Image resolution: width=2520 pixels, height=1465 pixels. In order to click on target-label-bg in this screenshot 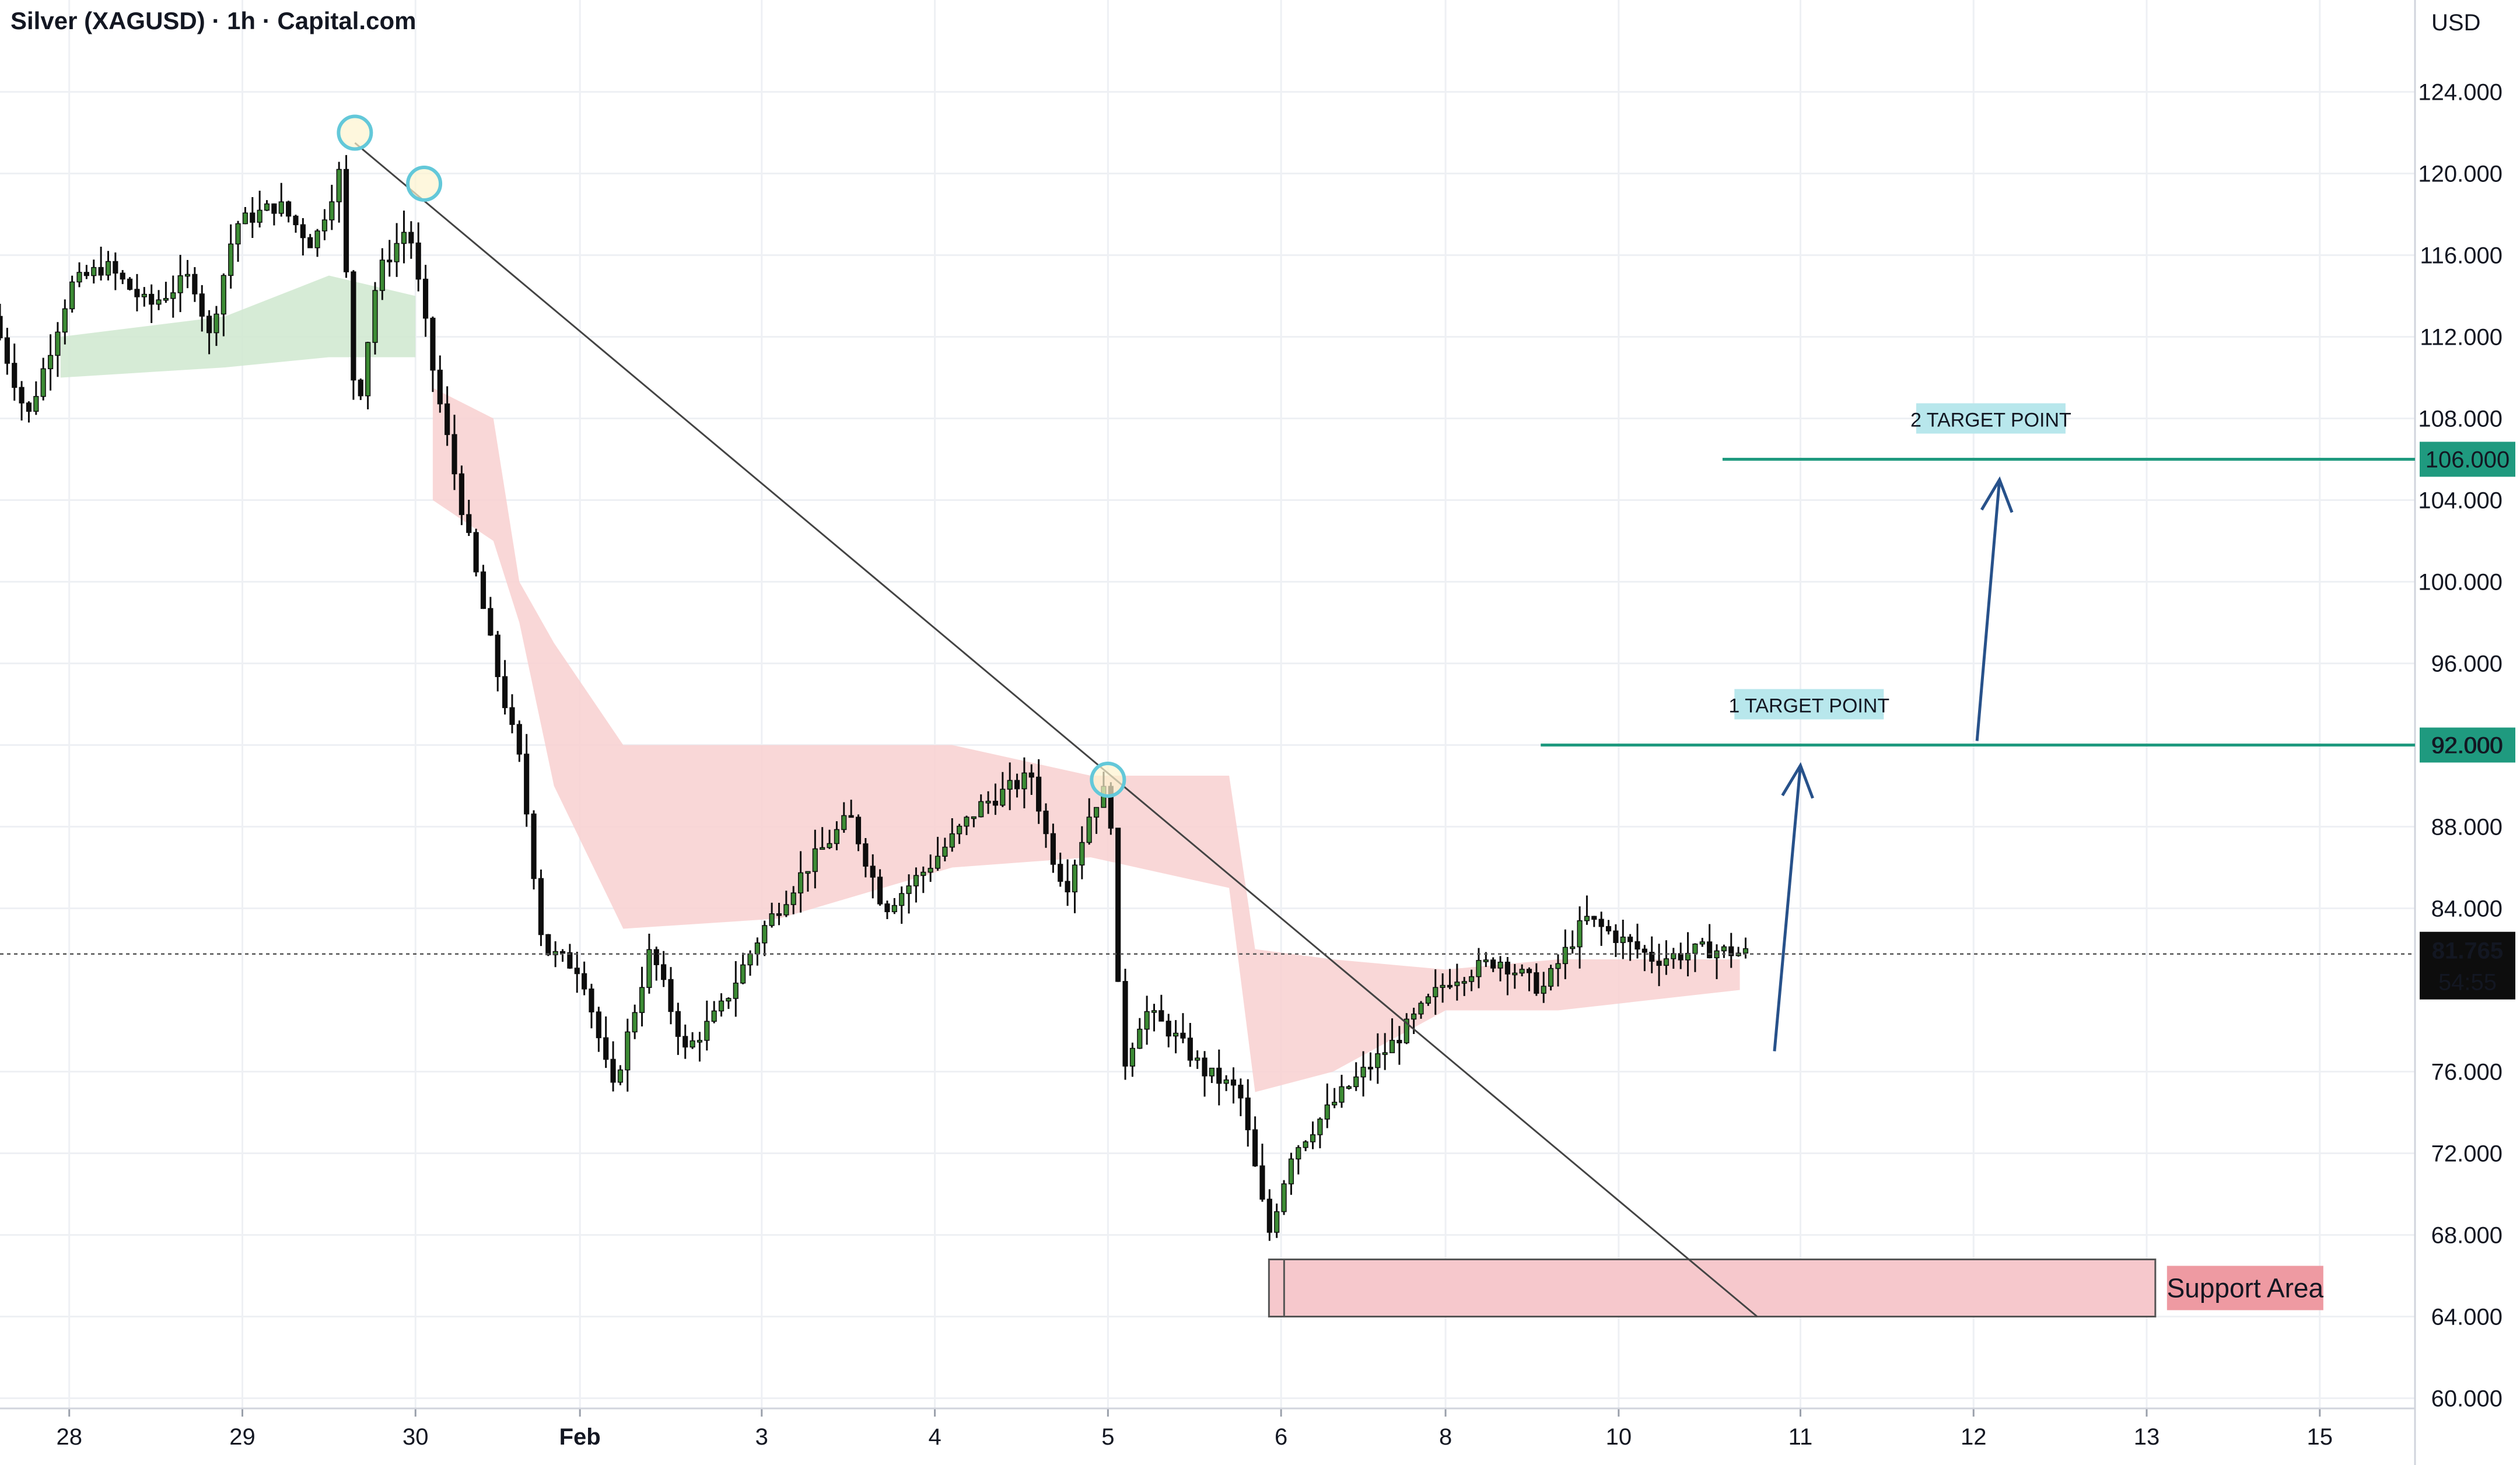, I will do `click(1991, 419)`.